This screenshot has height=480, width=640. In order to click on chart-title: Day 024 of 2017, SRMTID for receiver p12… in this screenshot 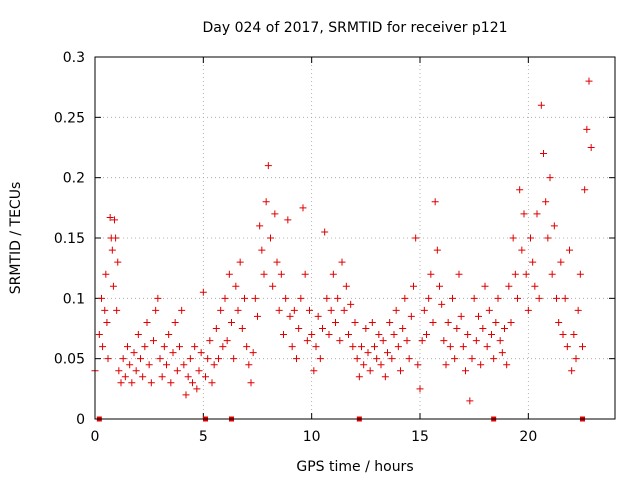, I will do `click(354, 28)`.